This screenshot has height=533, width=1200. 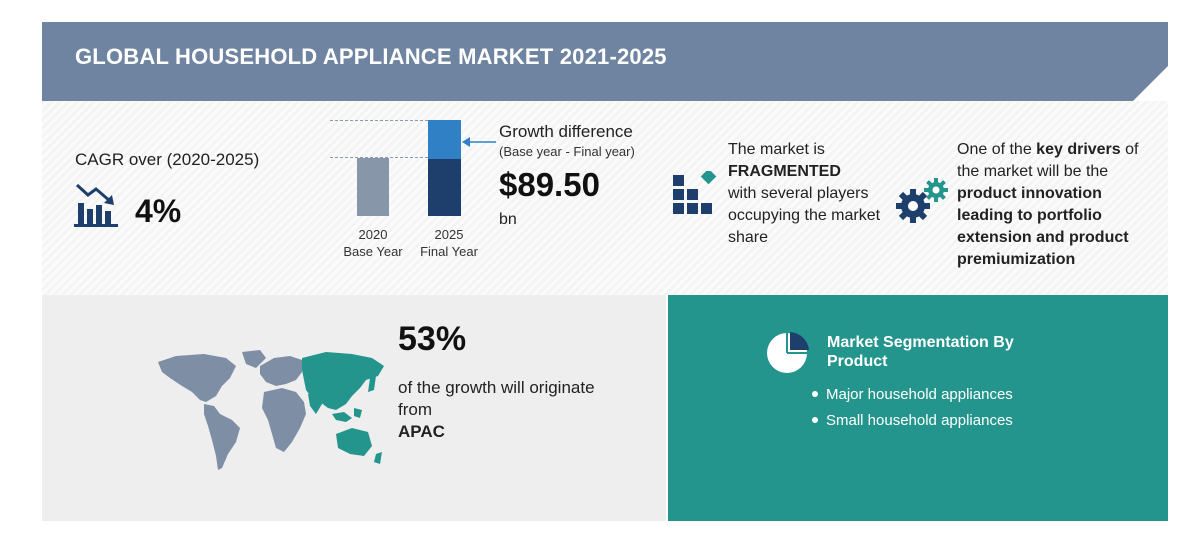 What do you see at coordinates (788, 354) in the screenshot?
I see `pie-chart-icon` at bounding box center [788, 354].